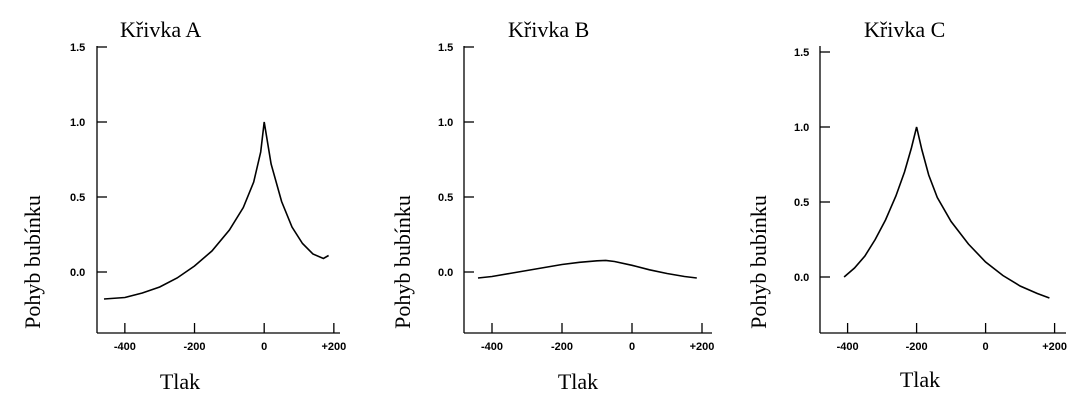  I want to click on chart-title: Křivka C, so click(904, 29).